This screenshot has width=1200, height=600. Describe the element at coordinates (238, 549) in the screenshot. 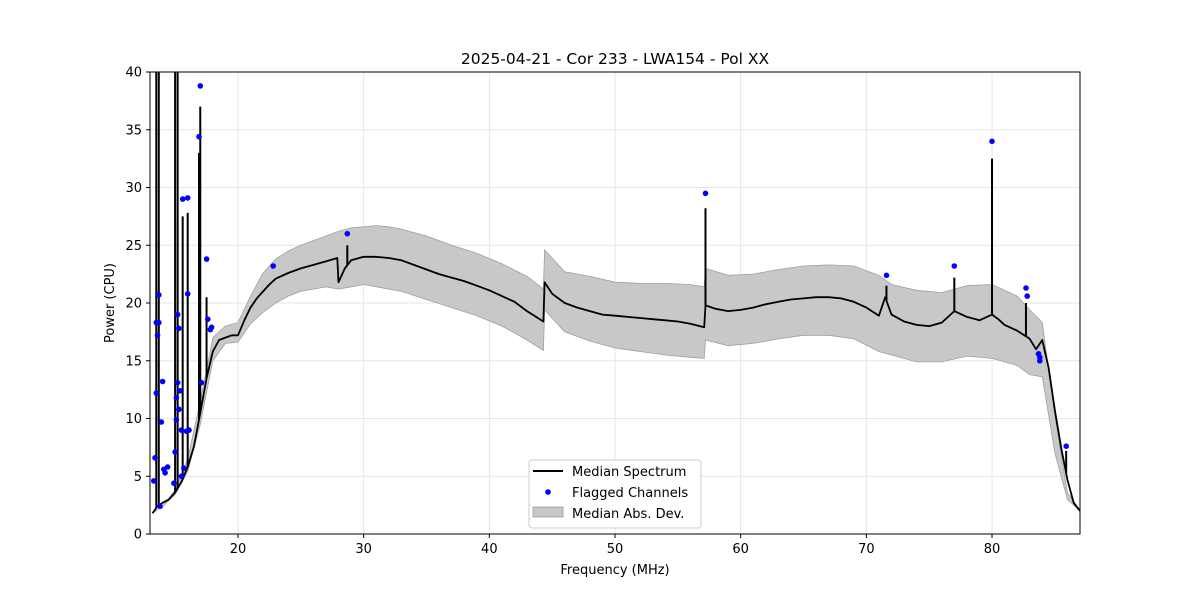

I see `x-tick-label: 20` at that location.